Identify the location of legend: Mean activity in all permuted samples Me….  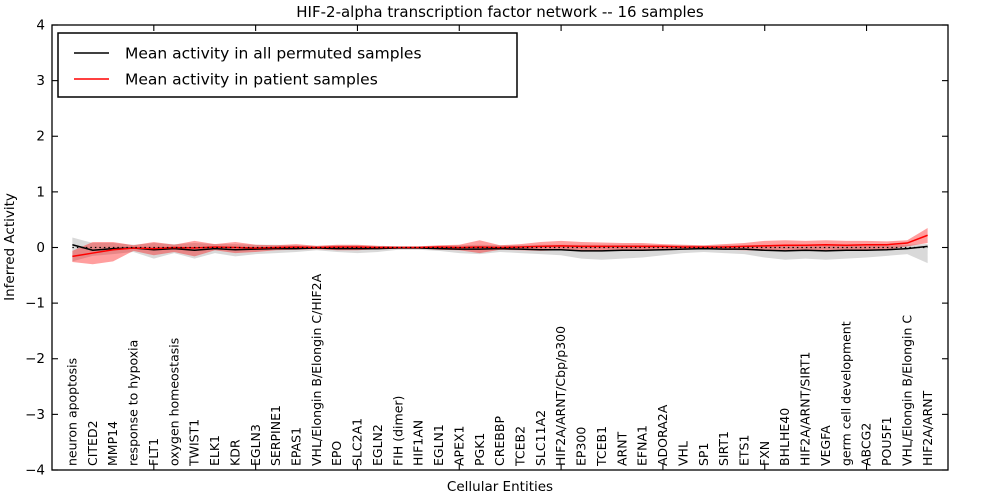
(287, 65).